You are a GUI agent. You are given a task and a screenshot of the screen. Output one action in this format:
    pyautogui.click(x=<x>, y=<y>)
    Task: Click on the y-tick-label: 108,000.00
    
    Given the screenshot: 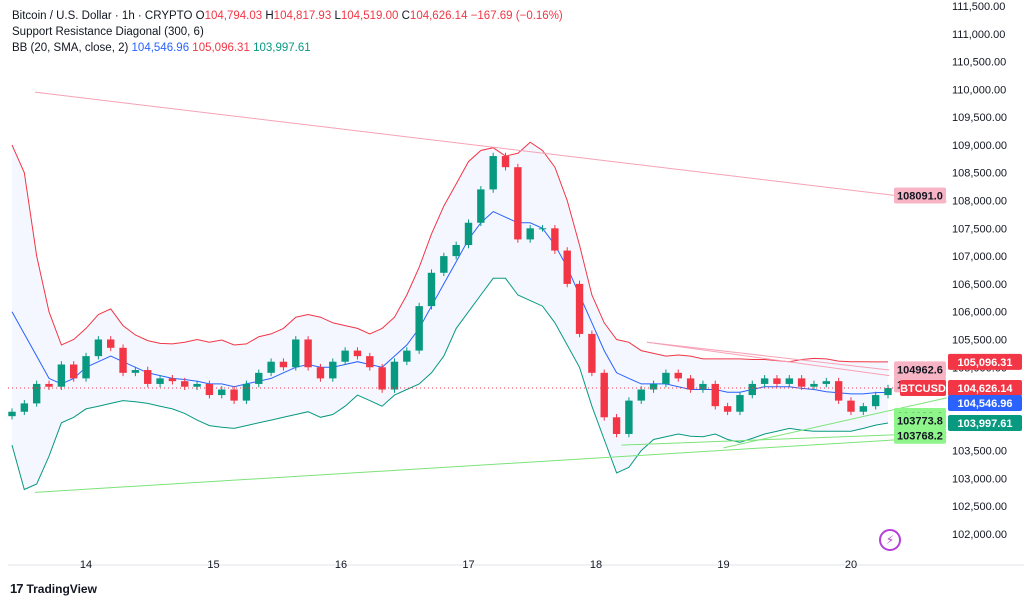 What is the action you would take?
    pyautogui.click(x=979, y=202)
    